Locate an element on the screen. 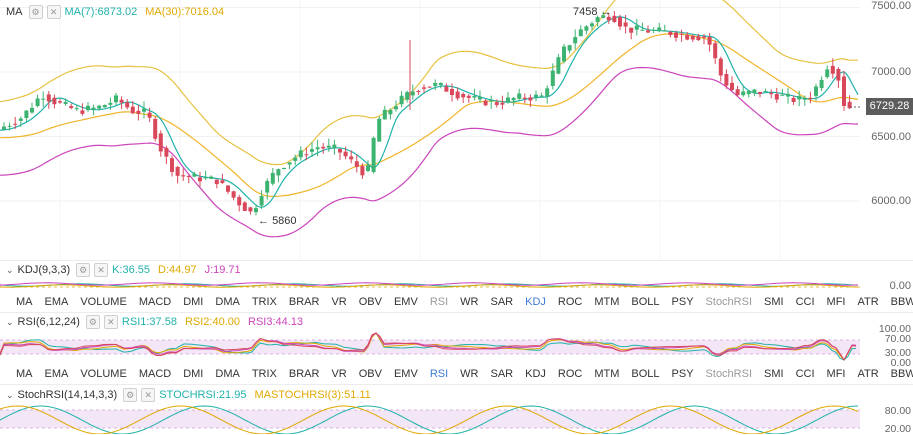  stochrsi-value: STOCHRSI:21.95 is located at coordinates (203, 395).